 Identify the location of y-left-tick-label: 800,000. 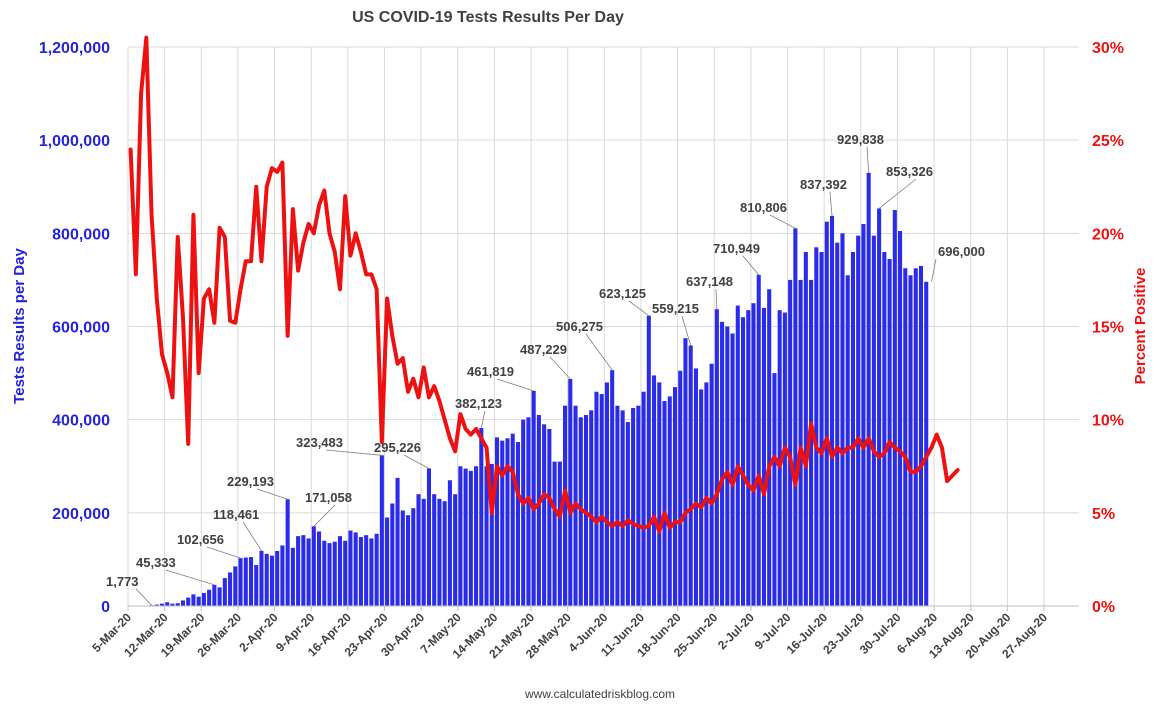
(81, 234).